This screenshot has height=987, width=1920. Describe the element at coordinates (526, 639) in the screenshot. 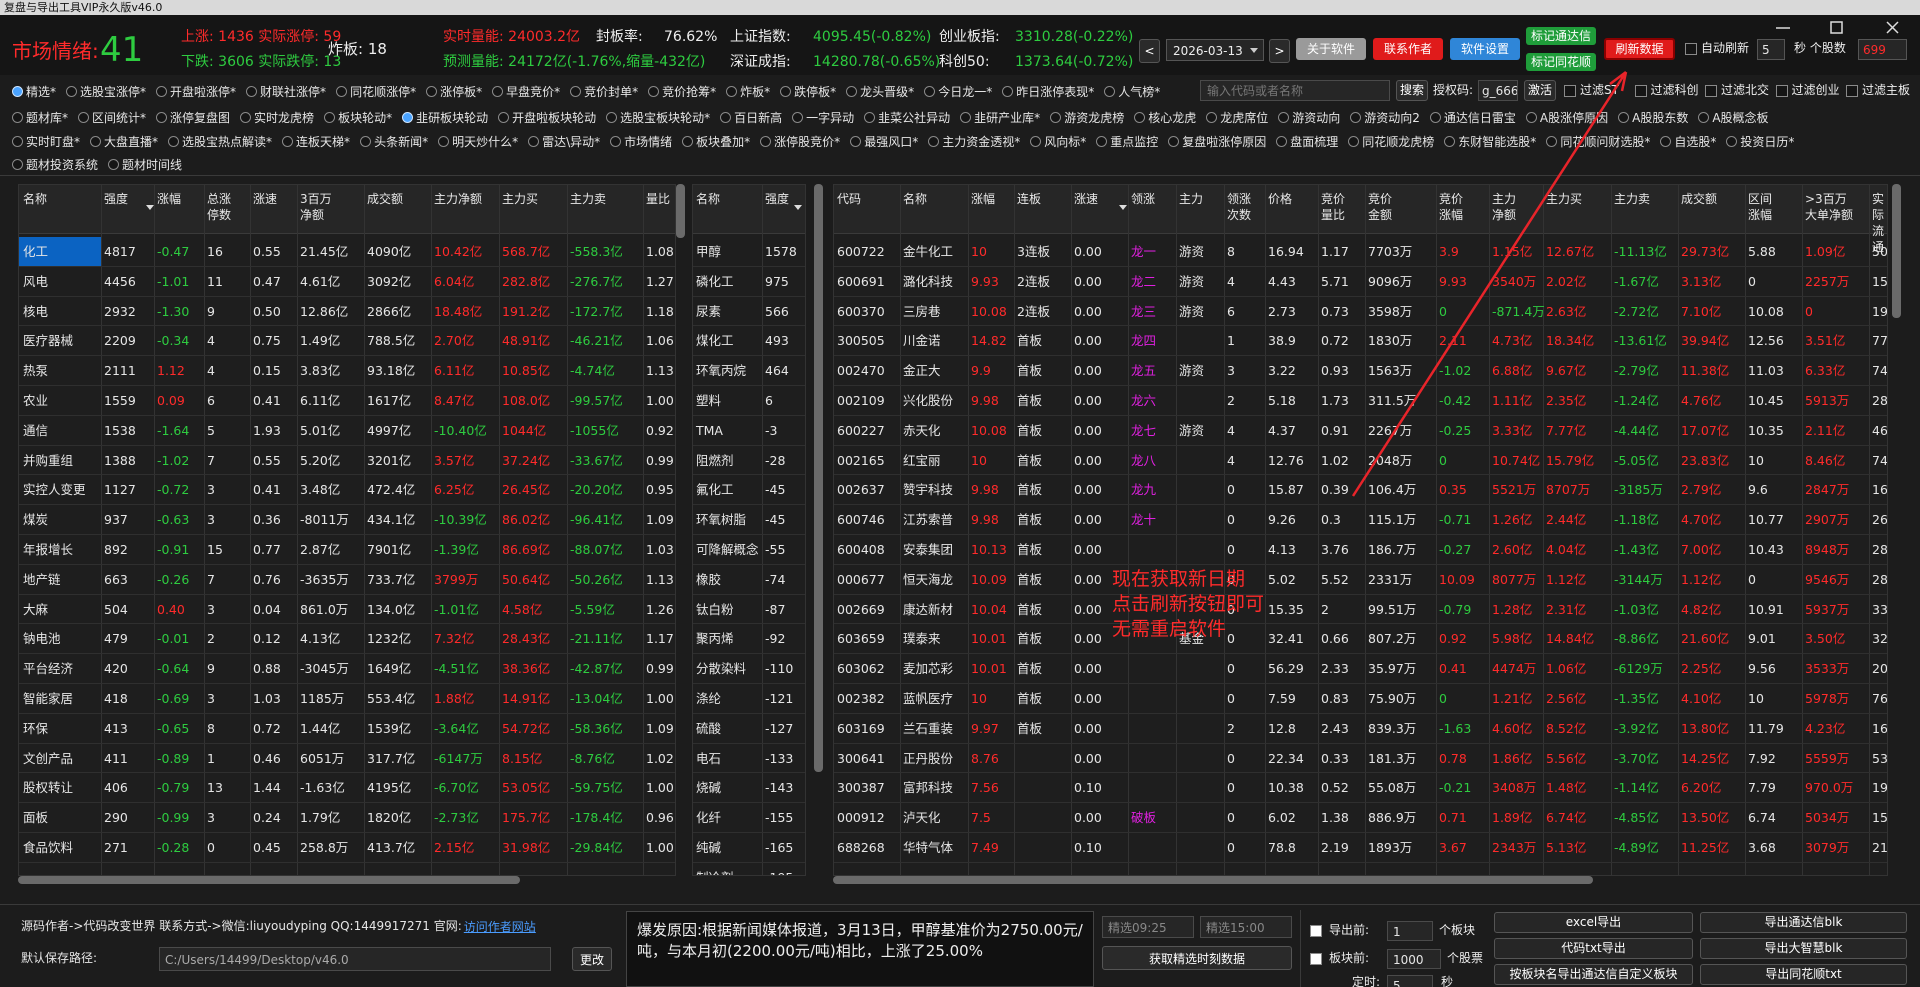

I see `table-cell: 28.43亿` at that location.